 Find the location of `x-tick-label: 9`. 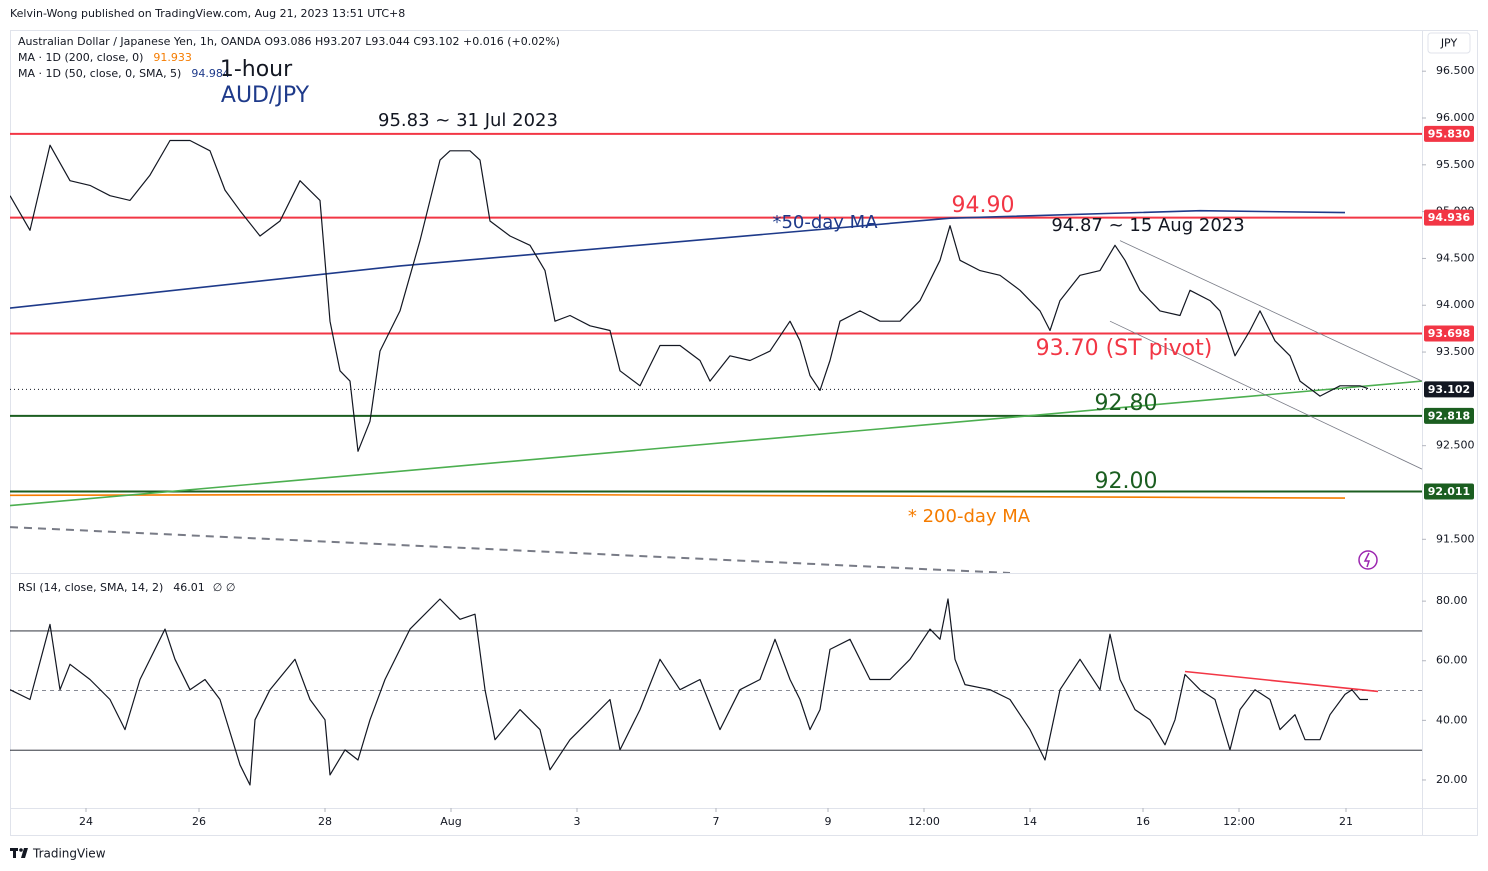

x-tick-label: 9 is located at coordinates (828, 821).